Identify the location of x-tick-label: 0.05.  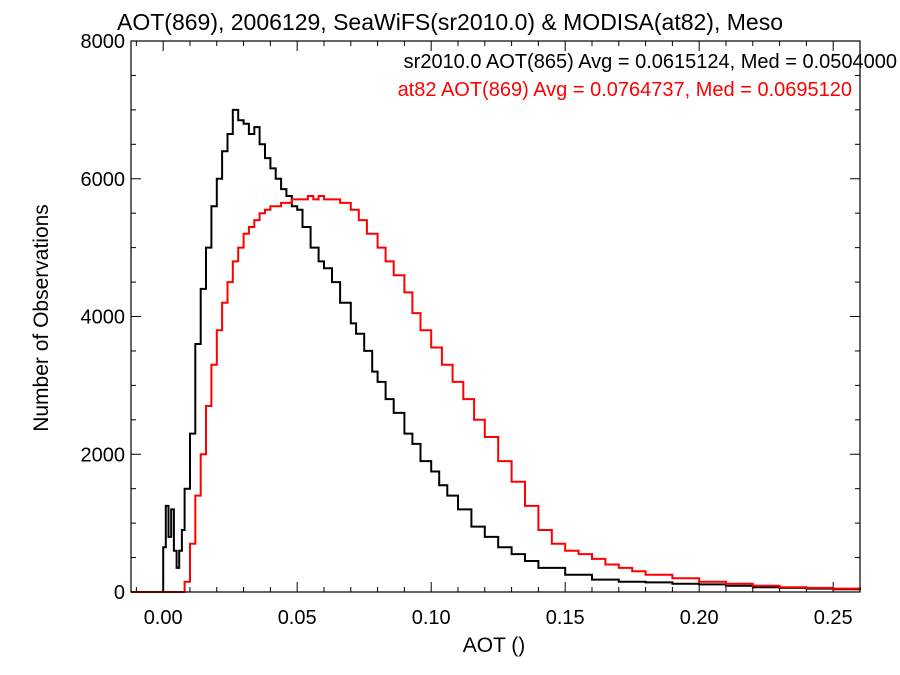
(297, 618).